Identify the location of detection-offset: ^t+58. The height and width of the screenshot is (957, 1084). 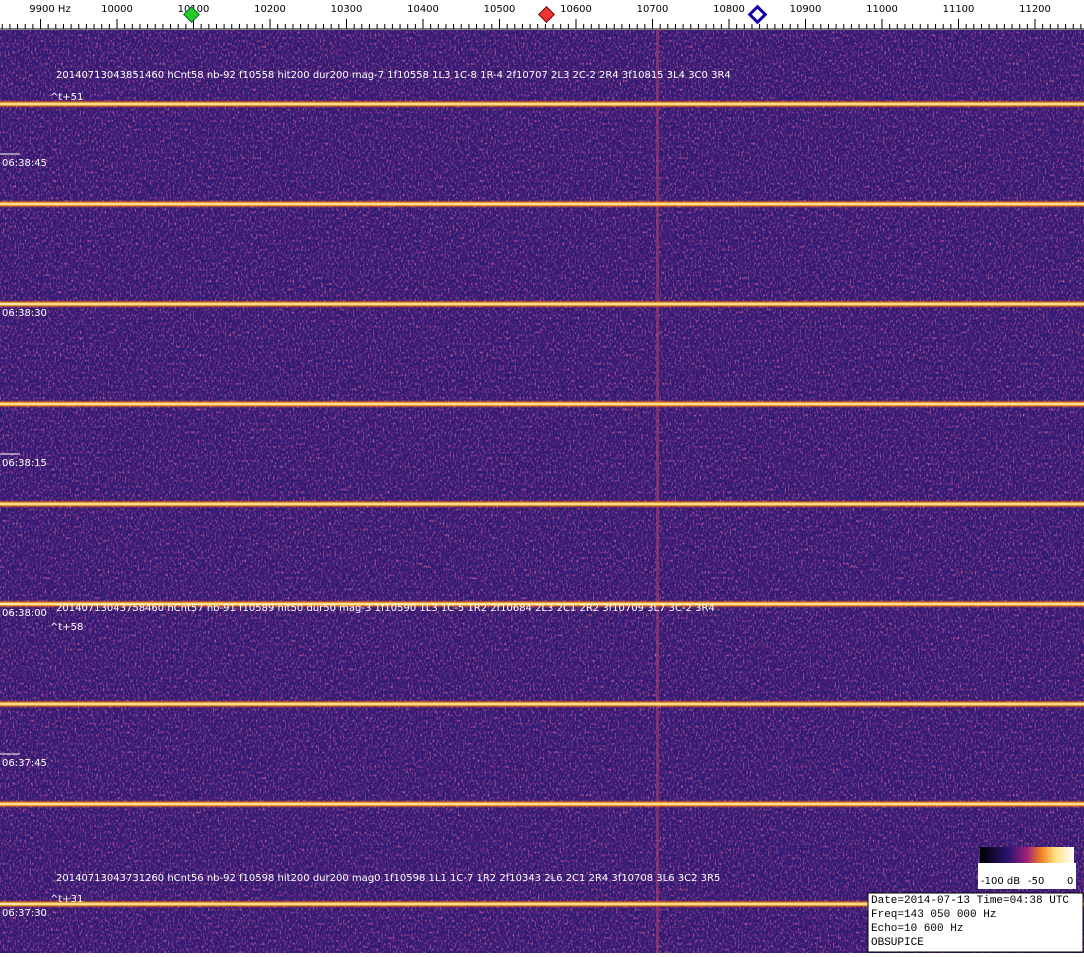
(66, 627).